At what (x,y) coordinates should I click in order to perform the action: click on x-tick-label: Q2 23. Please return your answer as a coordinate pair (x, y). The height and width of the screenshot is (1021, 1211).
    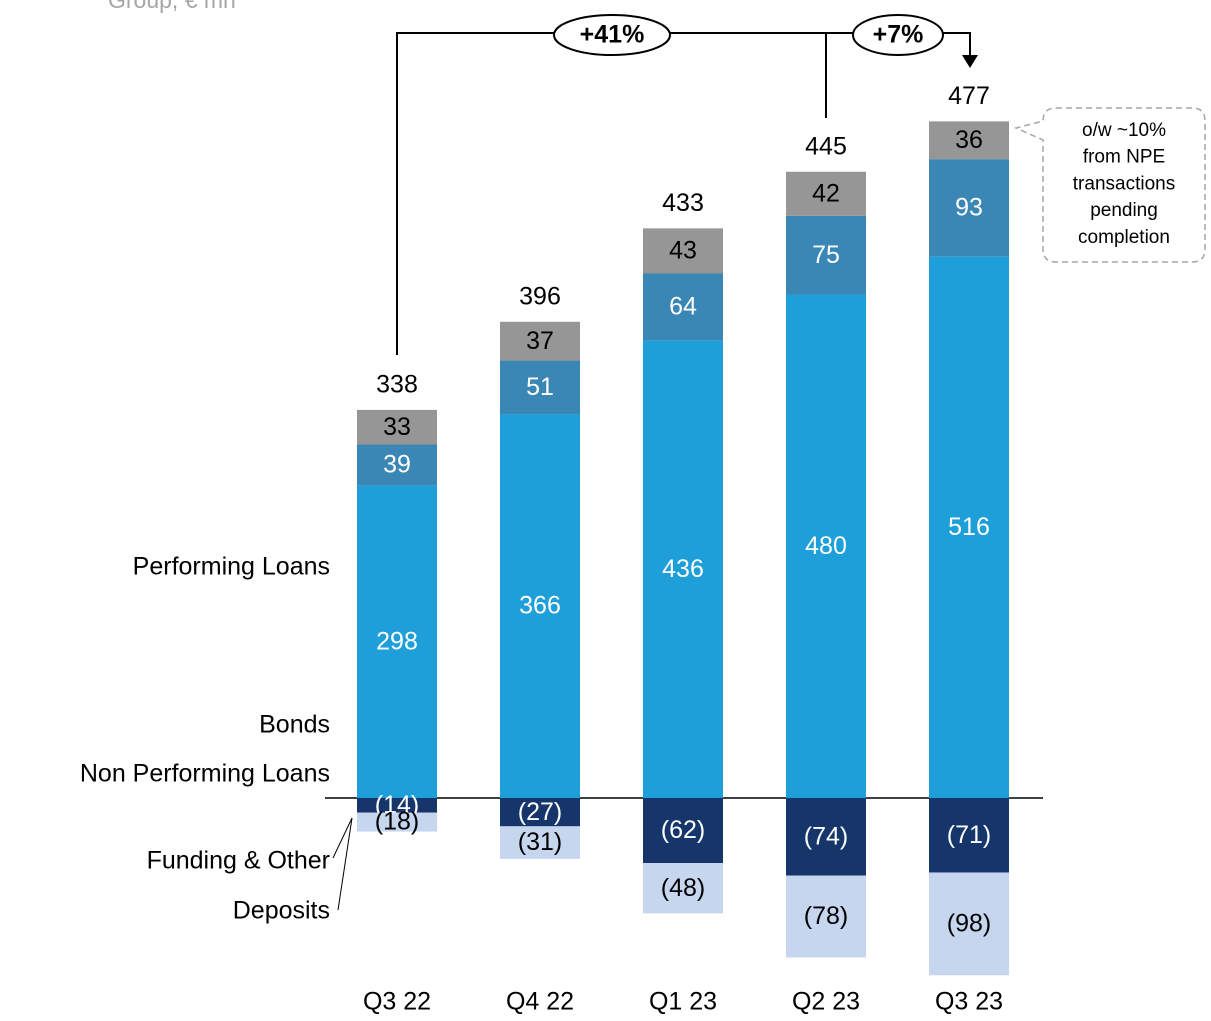
    Looking at the image, I should click on (826, 1002).